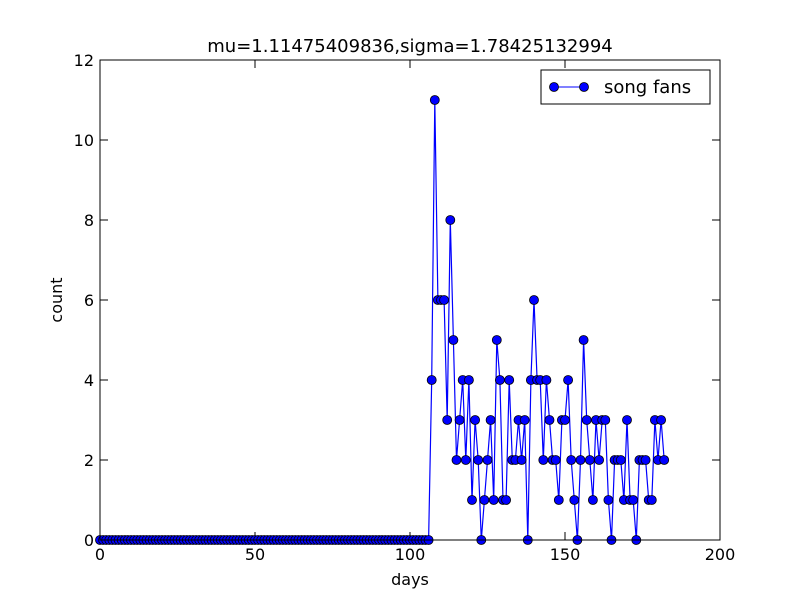  What do you see at coordinates (89, 300) in the screenshot?
I see `y-tick-label: 6` at bounding box center [89, 300].